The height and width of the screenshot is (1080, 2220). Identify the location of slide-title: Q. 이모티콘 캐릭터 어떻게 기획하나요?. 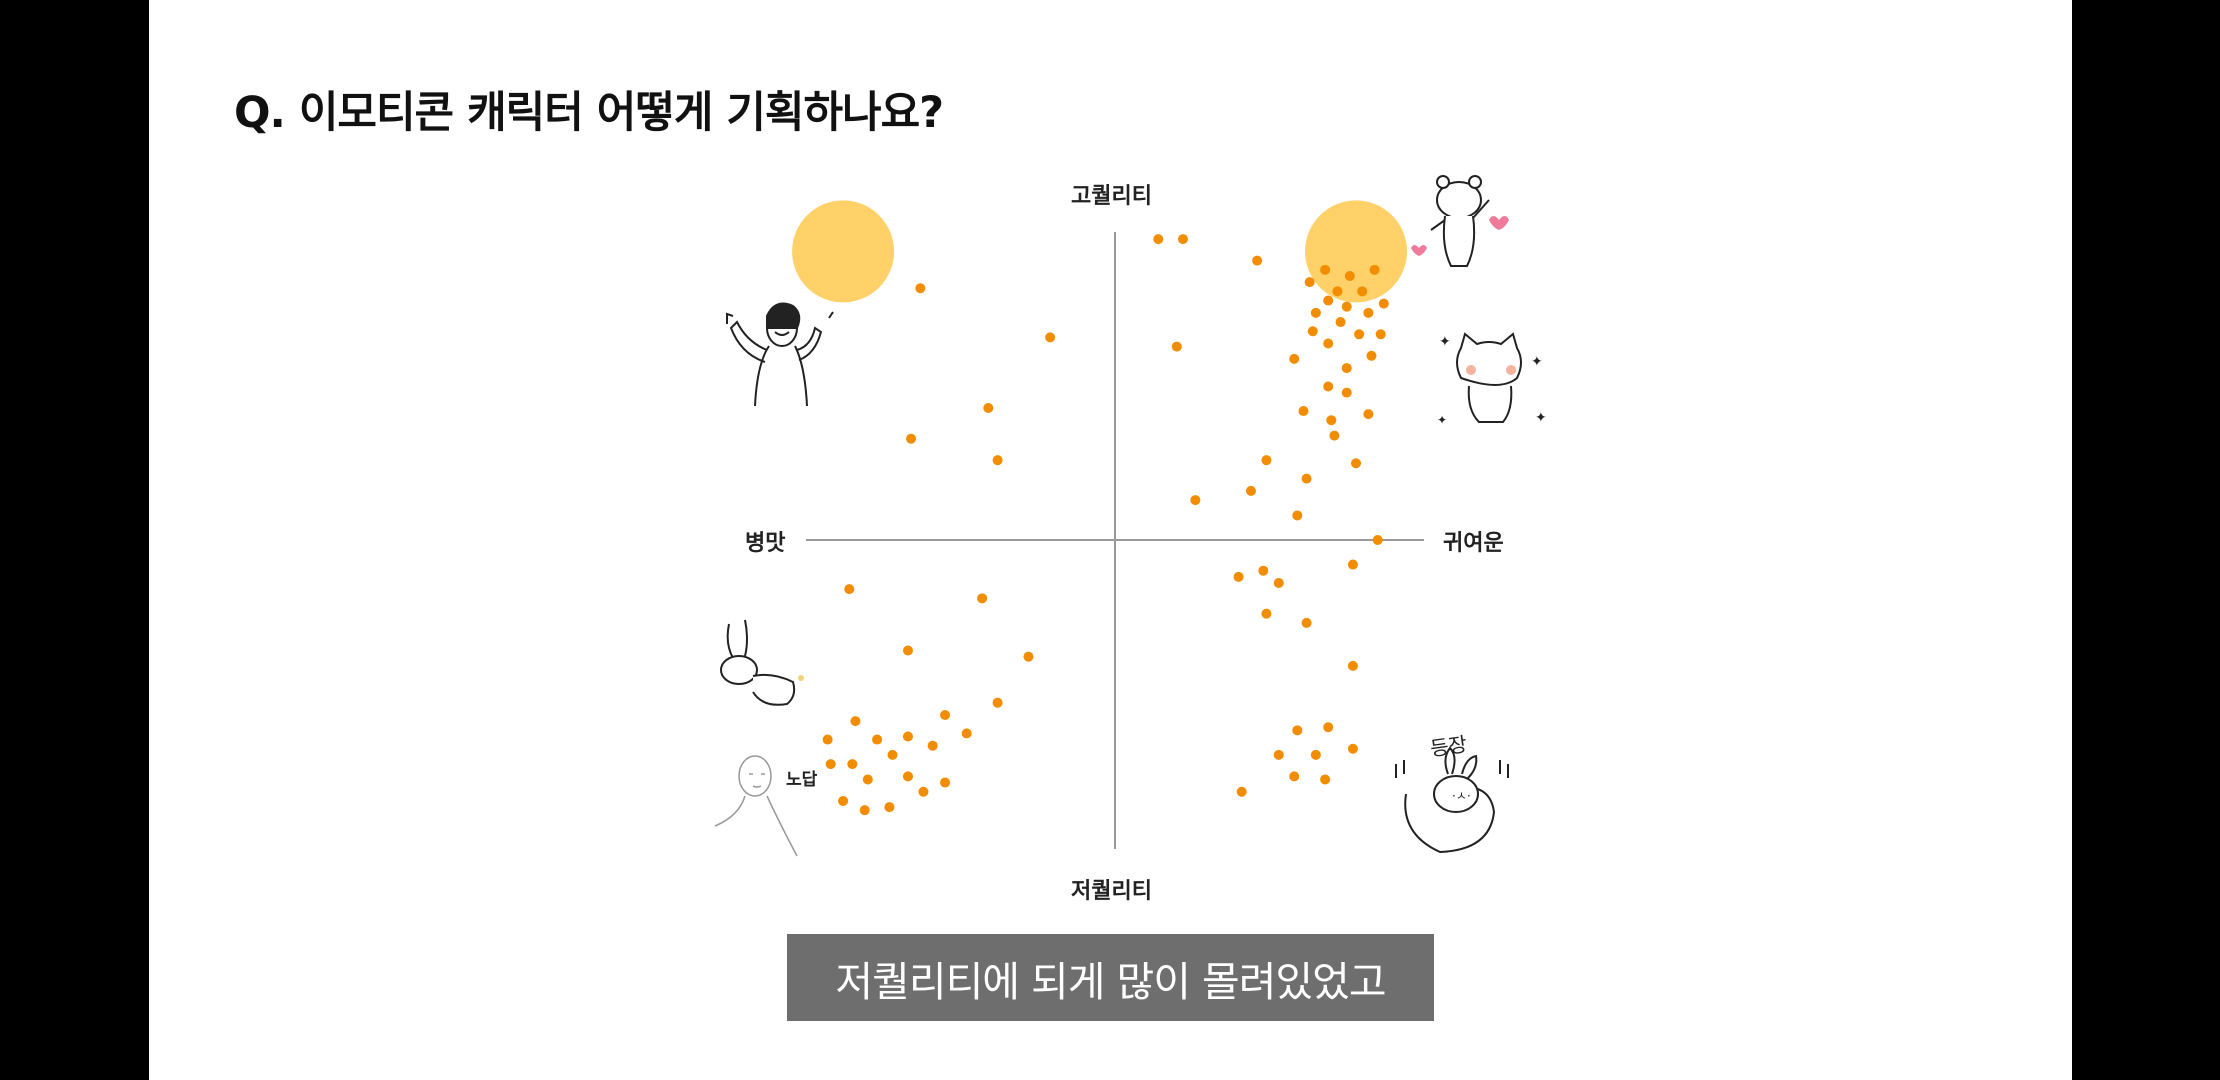
(589, 113).